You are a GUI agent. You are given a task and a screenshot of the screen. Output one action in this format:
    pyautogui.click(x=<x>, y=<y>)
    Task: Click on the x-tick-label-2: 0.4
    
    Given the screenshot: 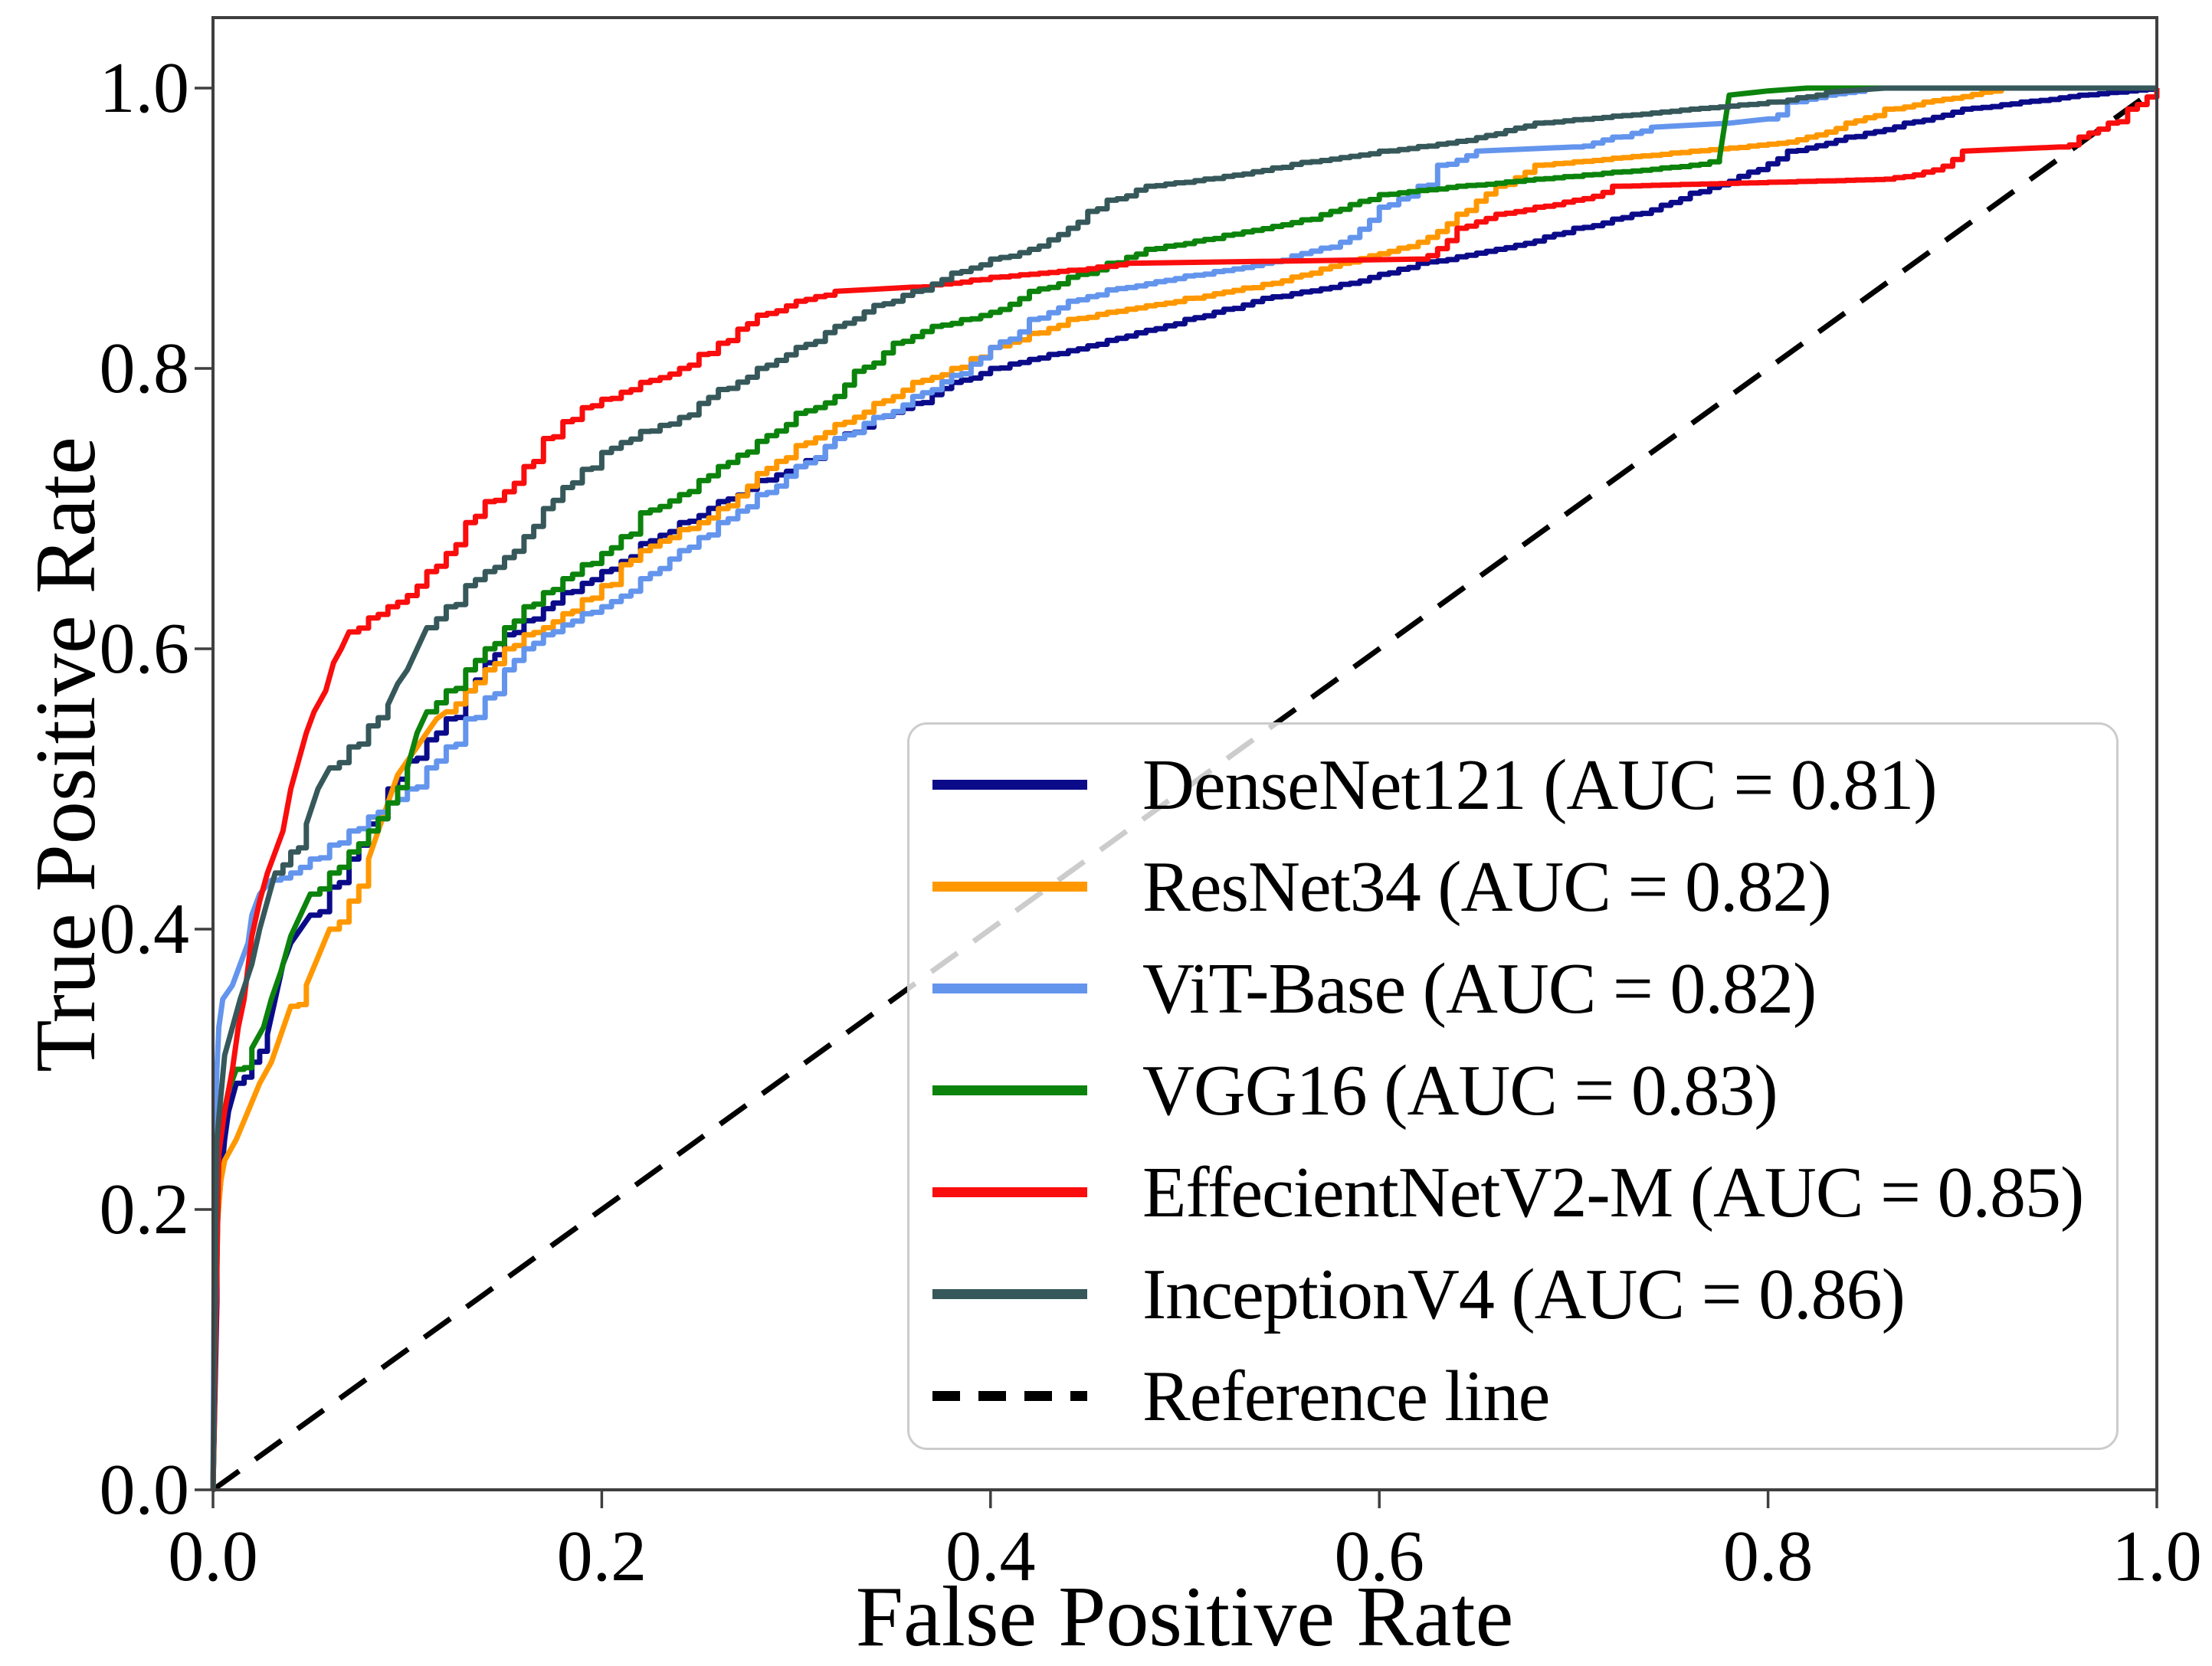 What is the action you would take?
    pyautogui.click(x=990, y=1557)
    